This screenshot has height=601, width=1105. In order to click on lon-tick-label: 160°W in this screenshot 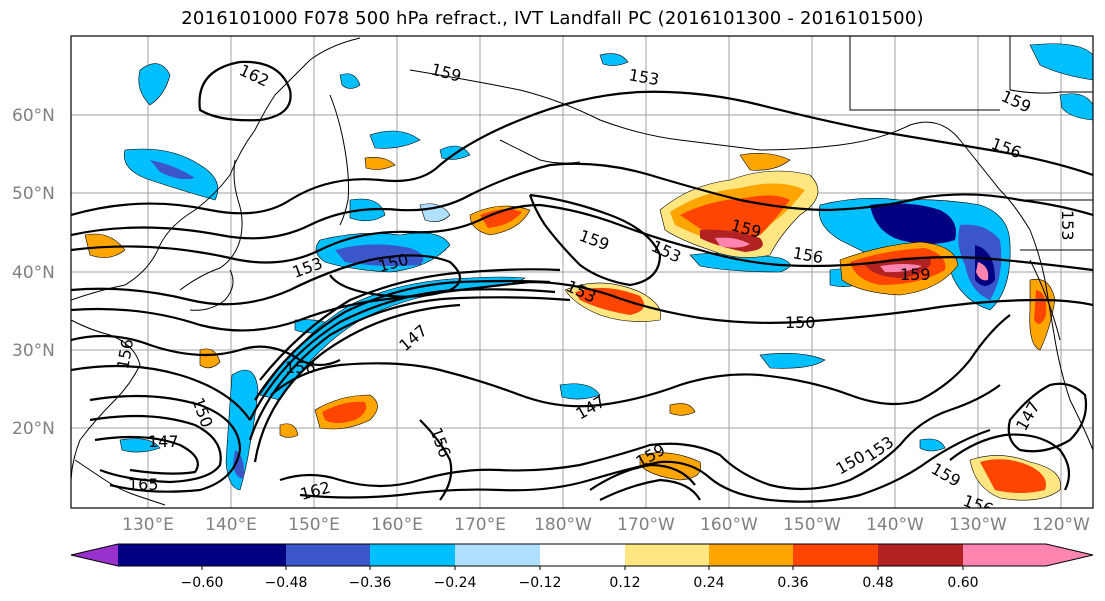, I will do `click(729, 525)`.